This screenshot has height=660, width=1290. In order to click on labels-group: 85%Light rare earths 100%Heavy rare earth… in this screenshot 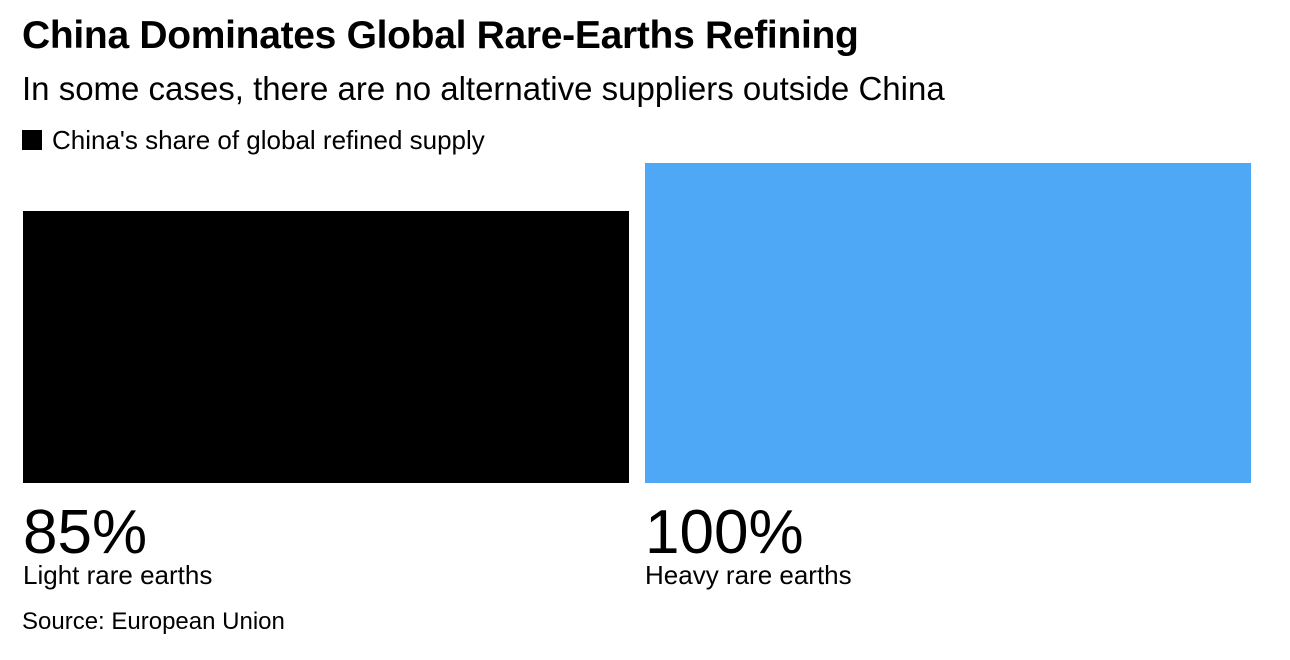, I will do `click(437, 544)`.